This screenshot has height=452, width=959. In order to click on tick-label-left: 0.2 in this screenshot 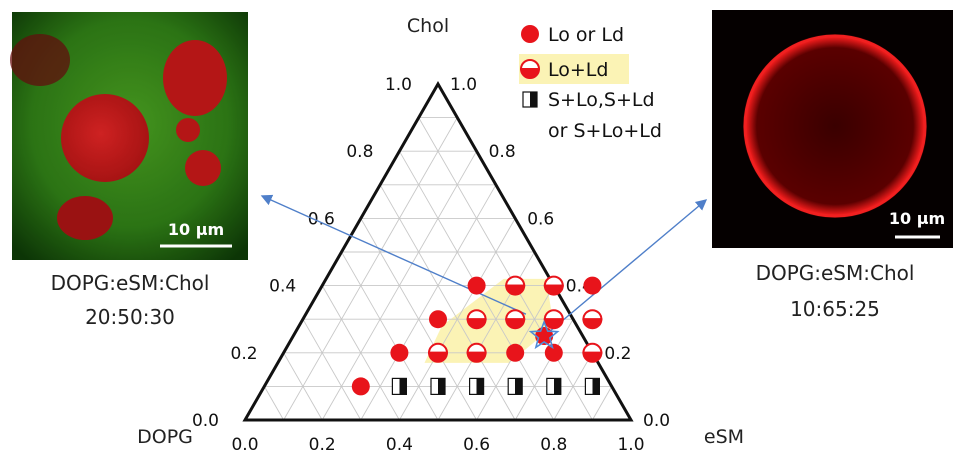, I will do `click(244, 354)`.